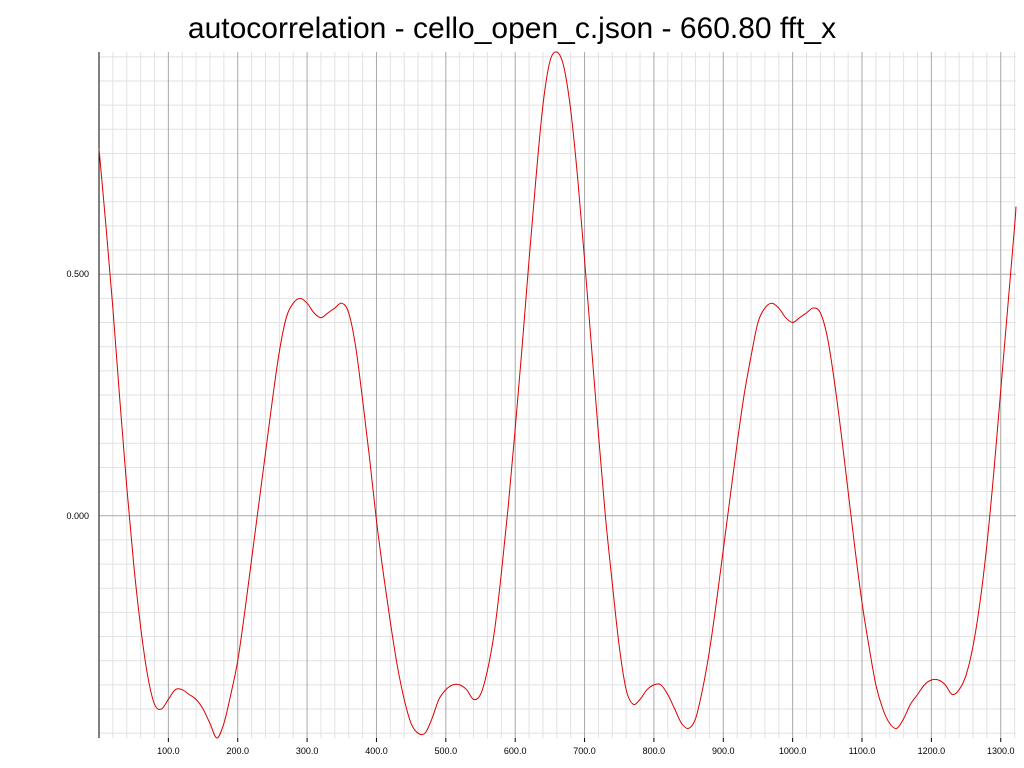 Image resolution: width=1024 pixels, height=768 pixels. I want to click on x-tick-label: 1200.0, so click(932, 751).